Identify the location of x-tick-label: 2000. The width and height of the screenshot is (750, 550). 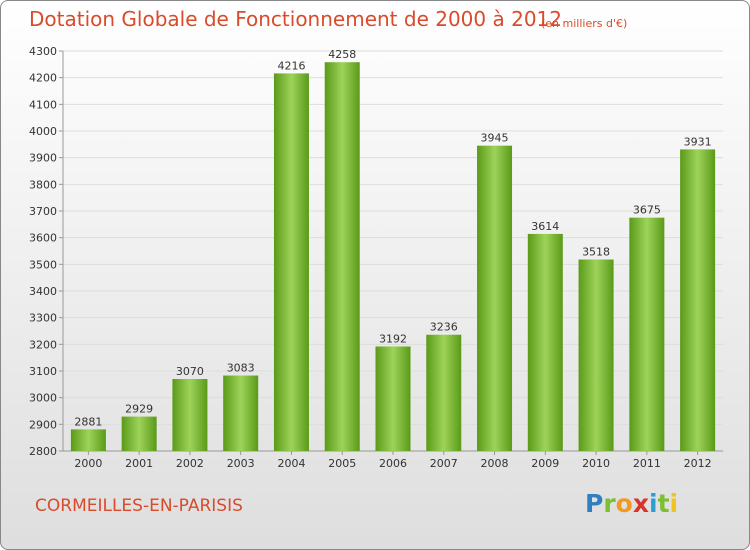
(88, 463).